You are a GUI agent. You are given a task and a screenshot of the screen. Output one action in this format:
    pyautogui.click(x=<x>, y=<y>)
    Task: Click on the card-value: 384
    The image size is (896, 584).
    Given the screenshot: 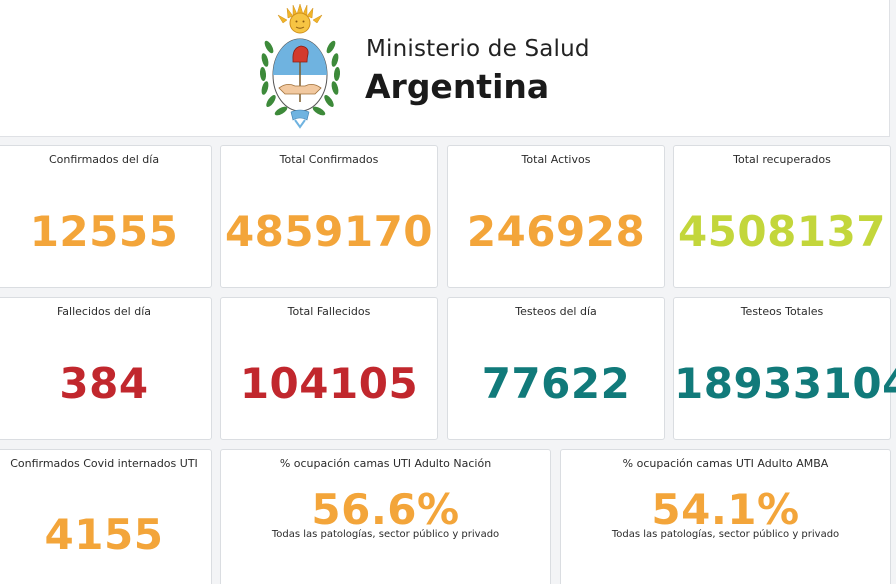 What is the action you would take?
    pyautogui.click(x=104, y=383)
    